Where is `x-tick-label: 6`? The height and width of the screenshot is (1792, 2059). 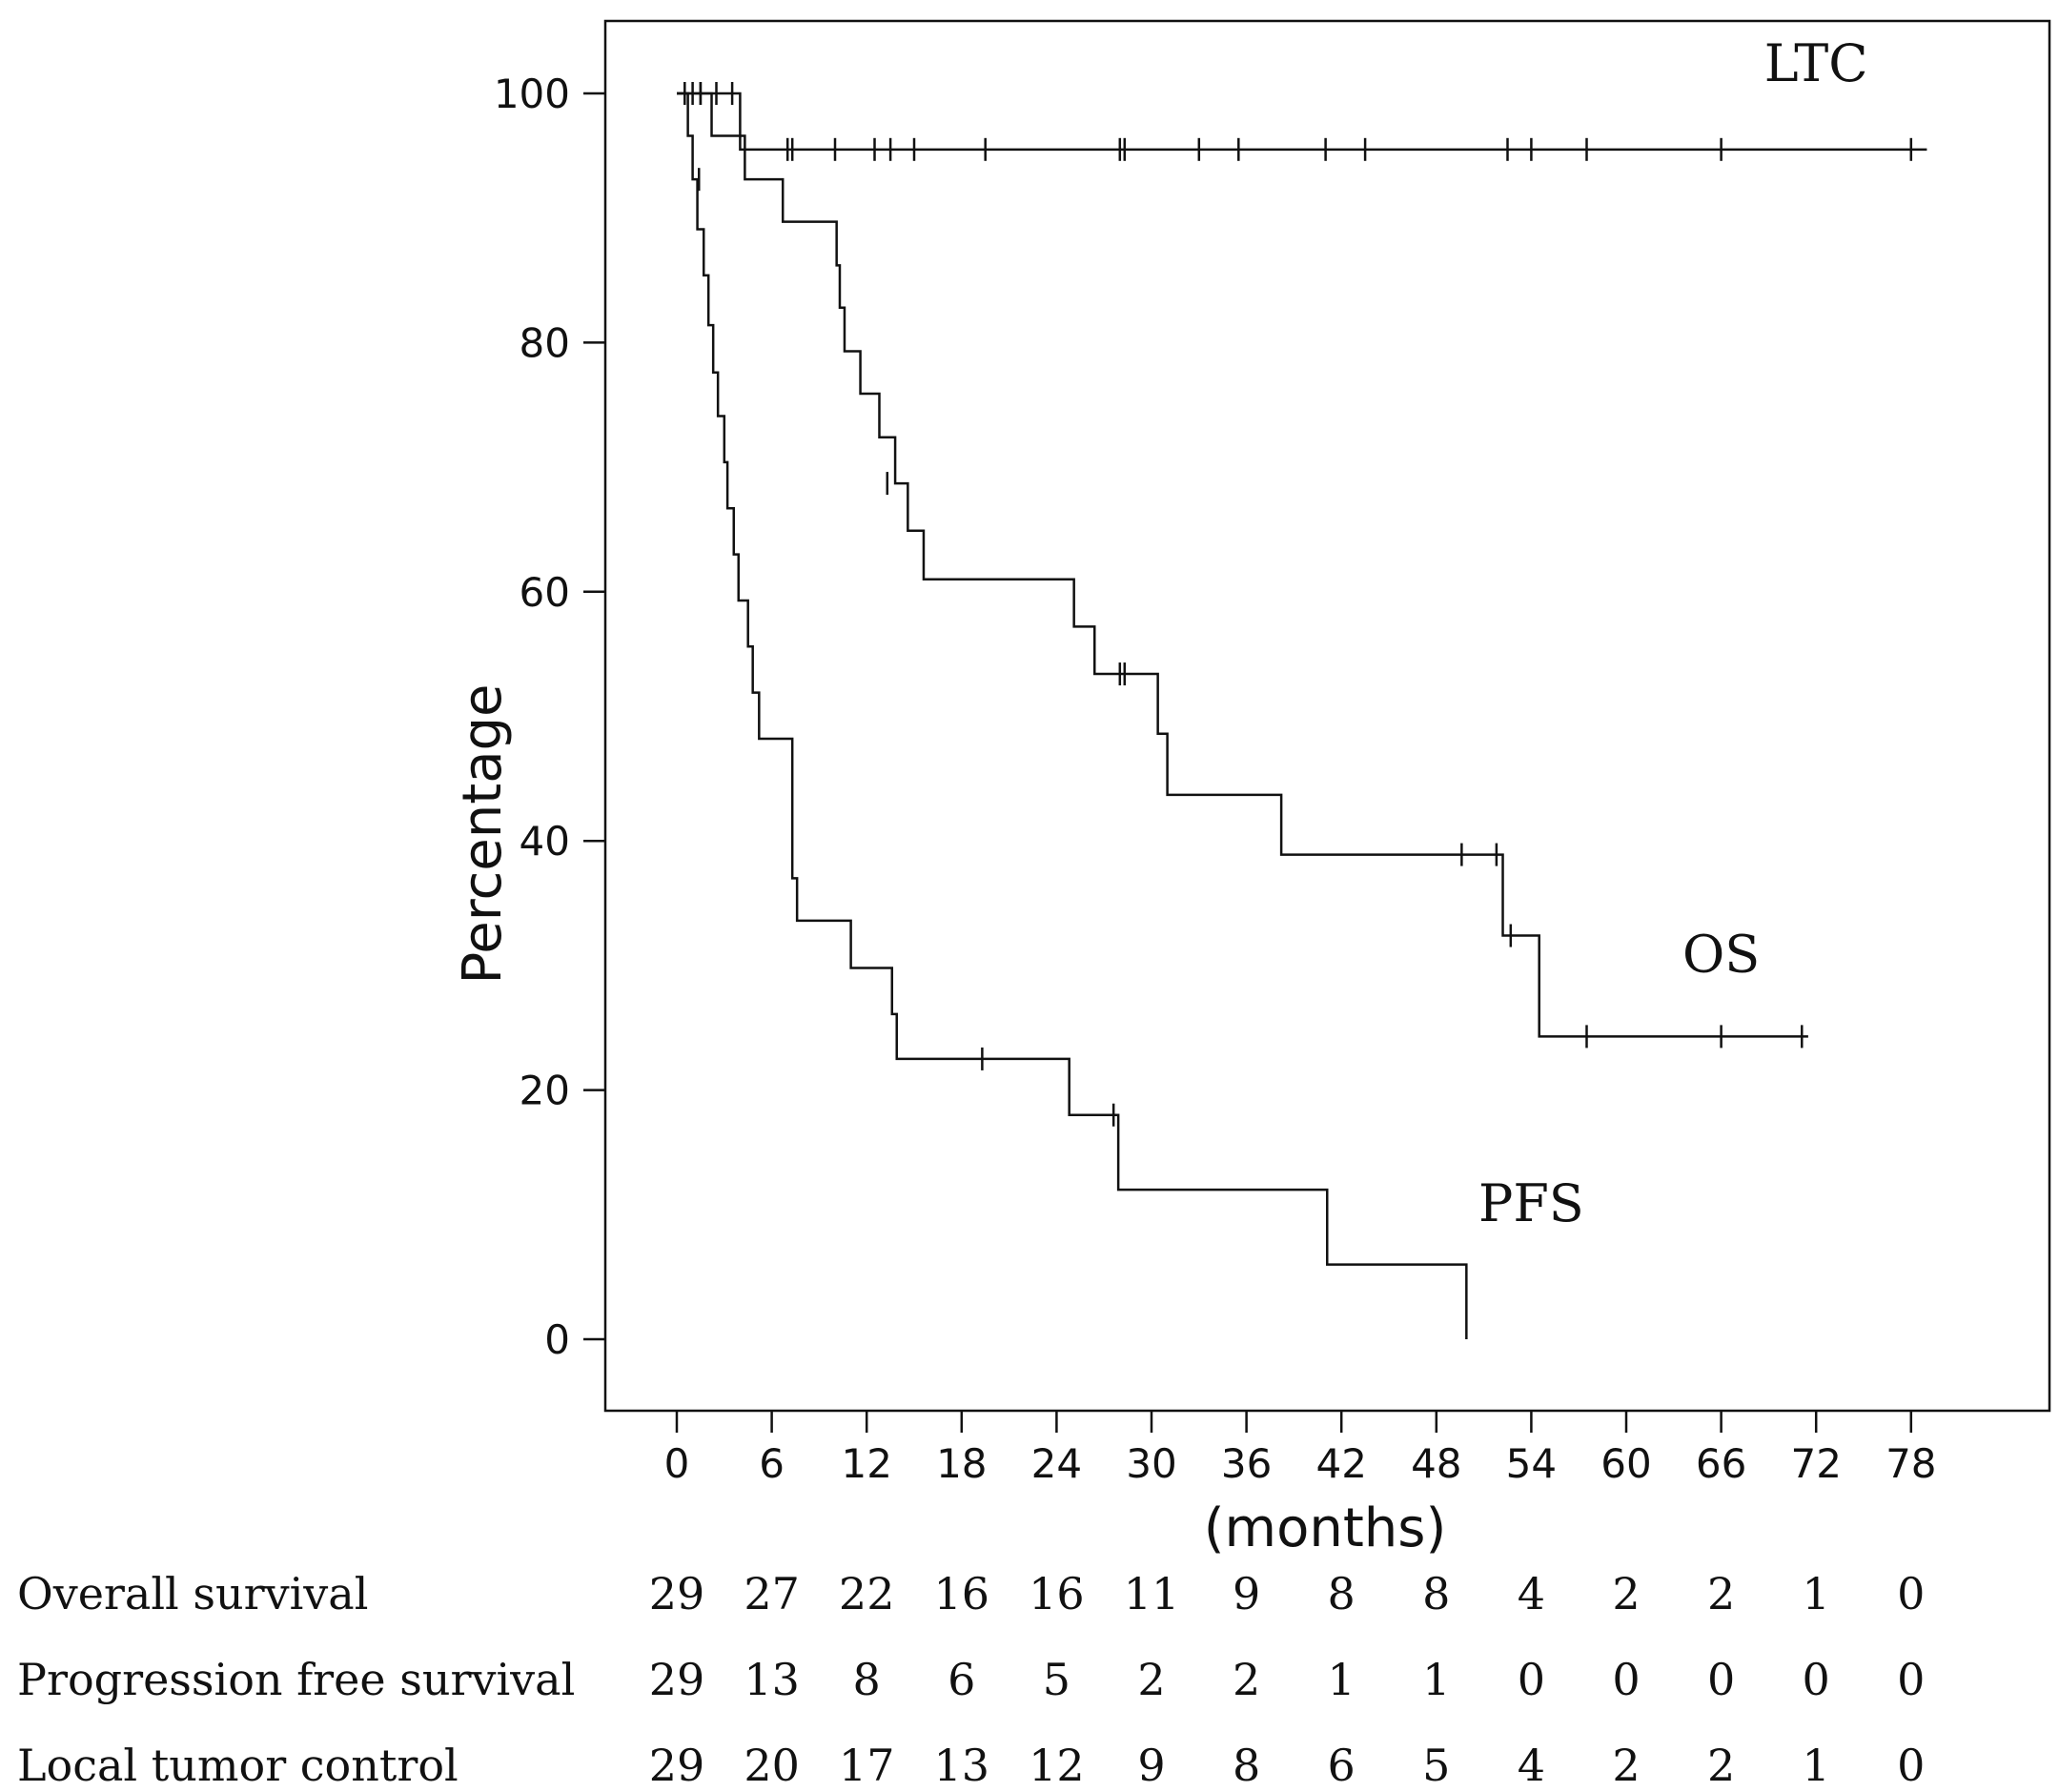
x-tick-label: 6 is located at coordinates (772, 1463).